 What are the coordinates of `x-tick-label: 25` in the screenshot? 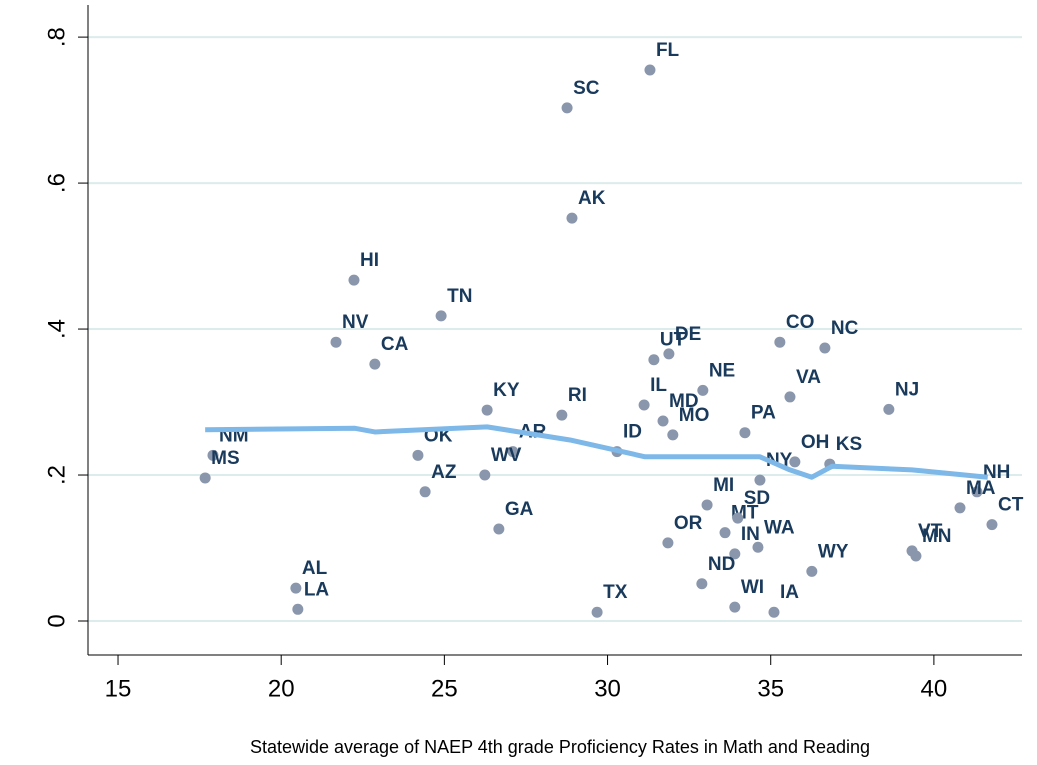 It's located at (444, 688).